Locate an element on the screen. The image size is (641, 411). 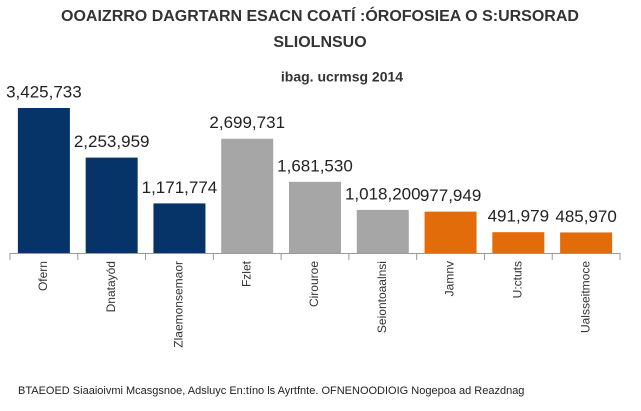
x-tick-label: Cirouroe is located at coordinates (314, 284).